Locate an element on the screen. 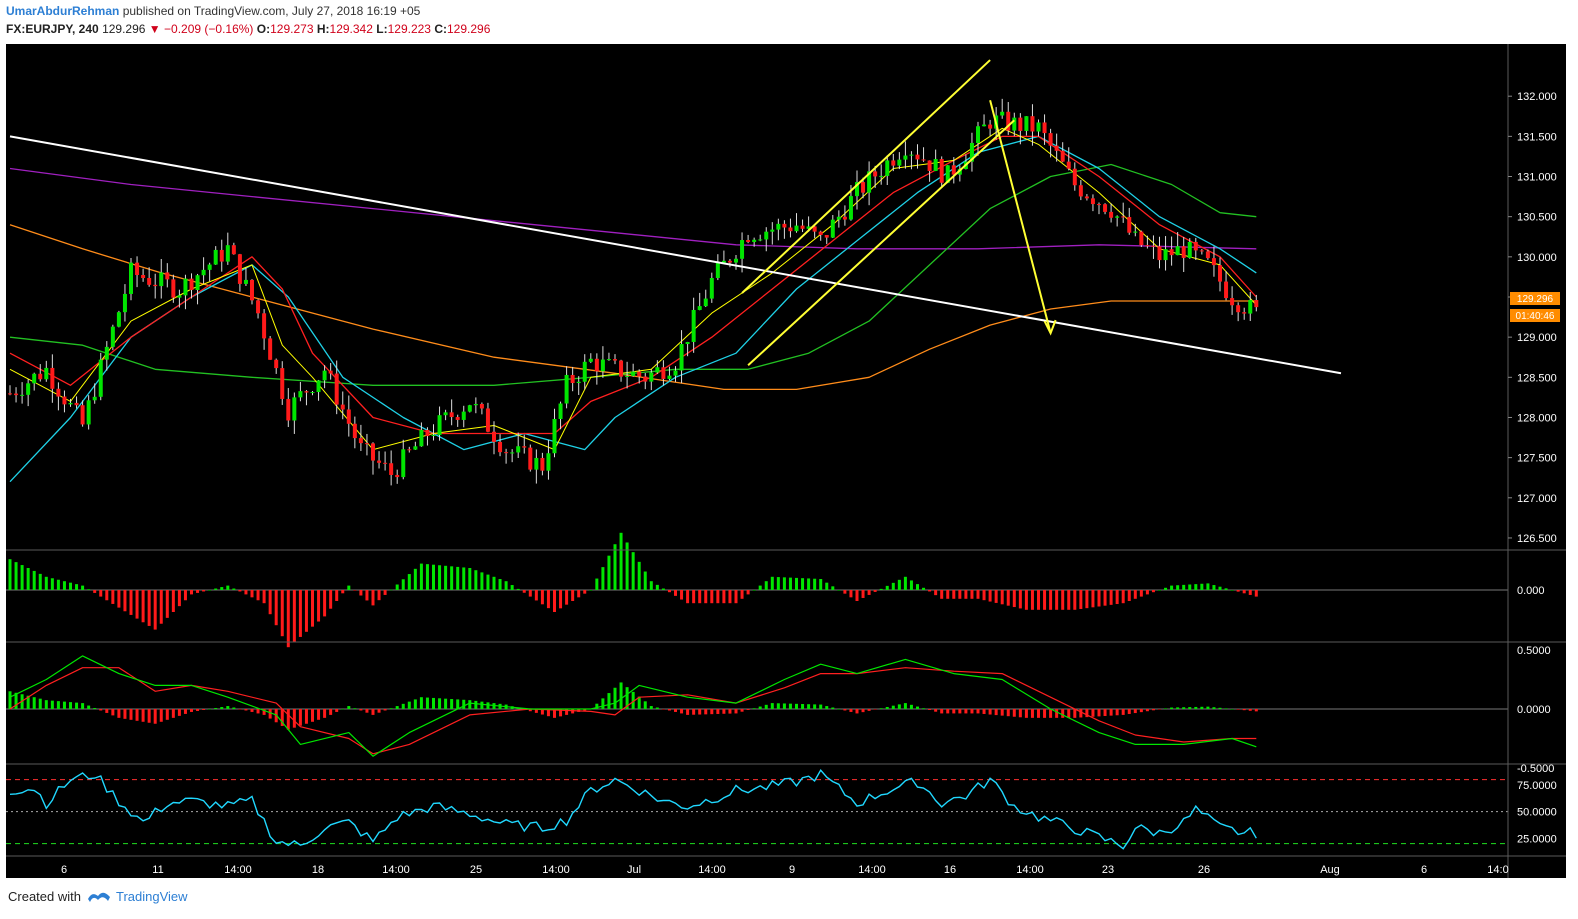 Image resolution: width=1578 pixels, height=919 pixels. price-change: −0.209 (−0.16%) is located at coordinates (209, 29).